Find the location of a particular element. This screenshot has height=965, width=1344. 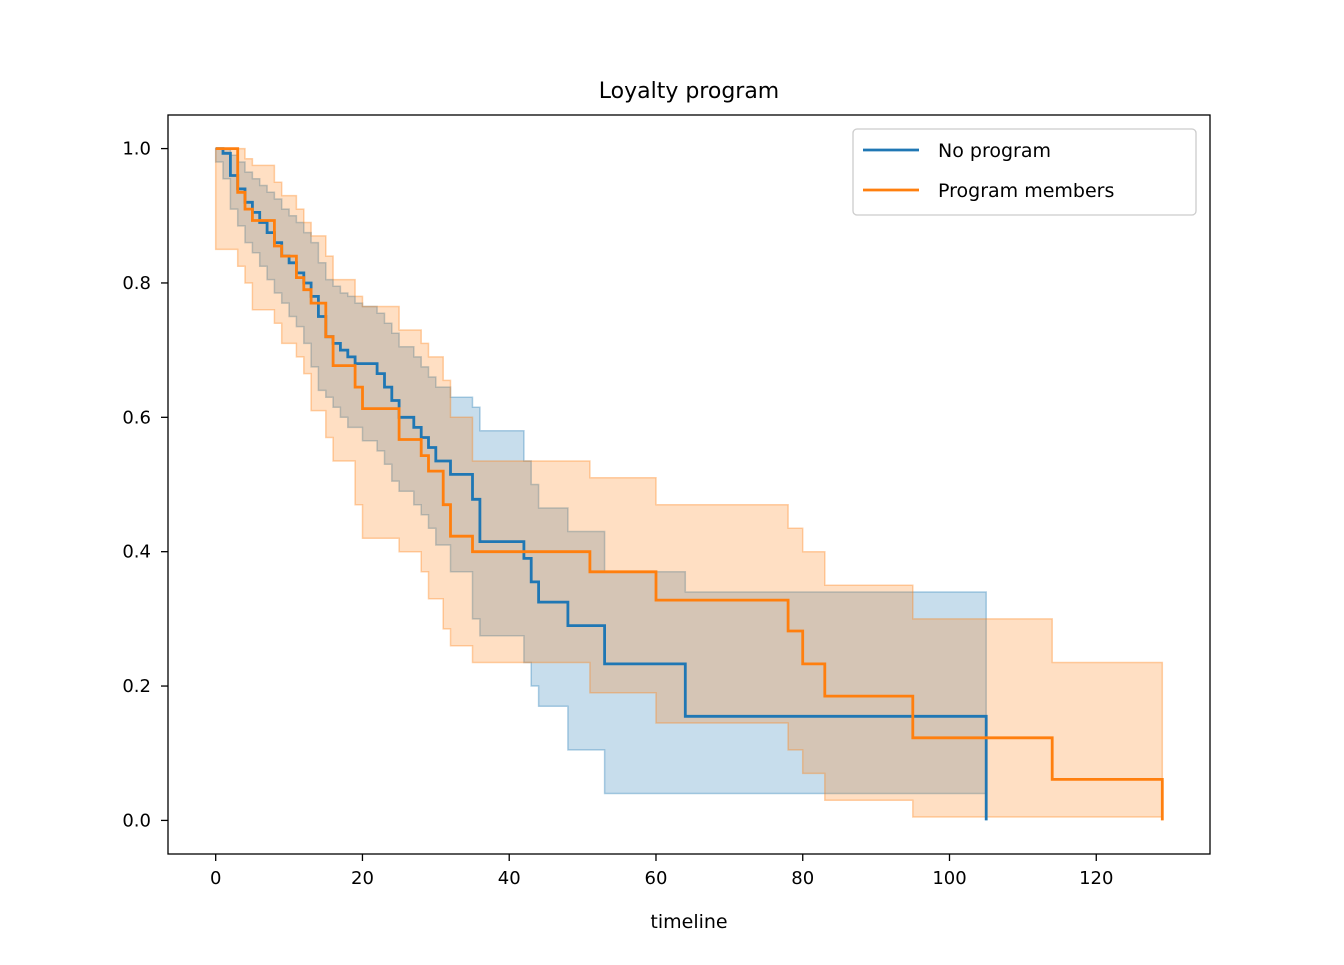

legend-label-no-program: No program is located at coordinates (994, 151).